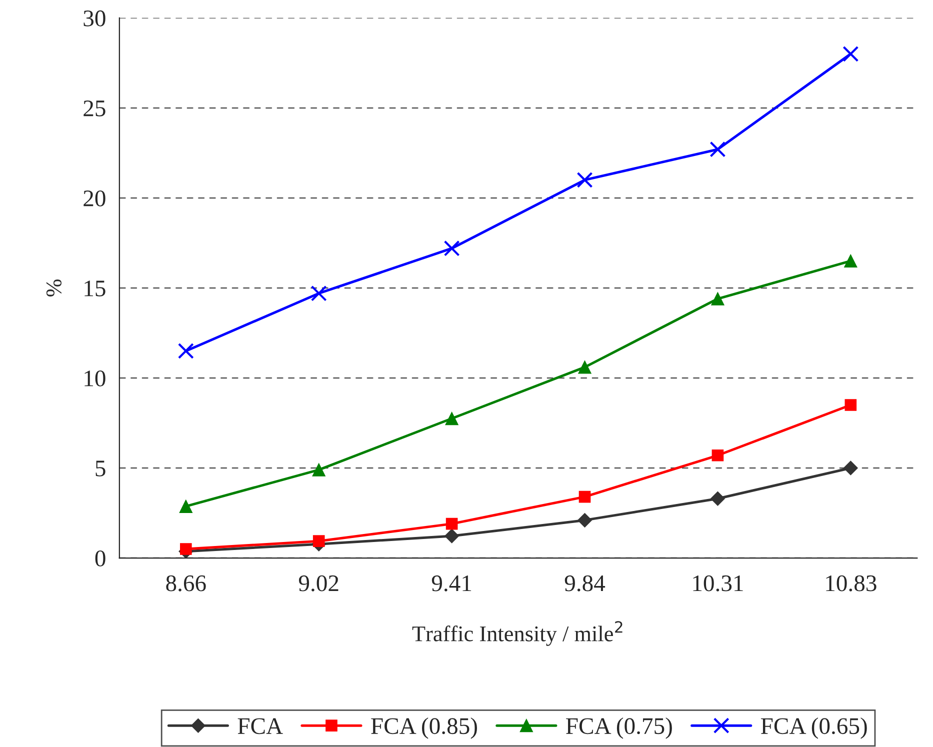 The height and width of the screenshot is (747, 933). What do you see at coordinates (260, 726) in the screenshot?
I see `legend-label: FCA` at bounding box center [260, 726].